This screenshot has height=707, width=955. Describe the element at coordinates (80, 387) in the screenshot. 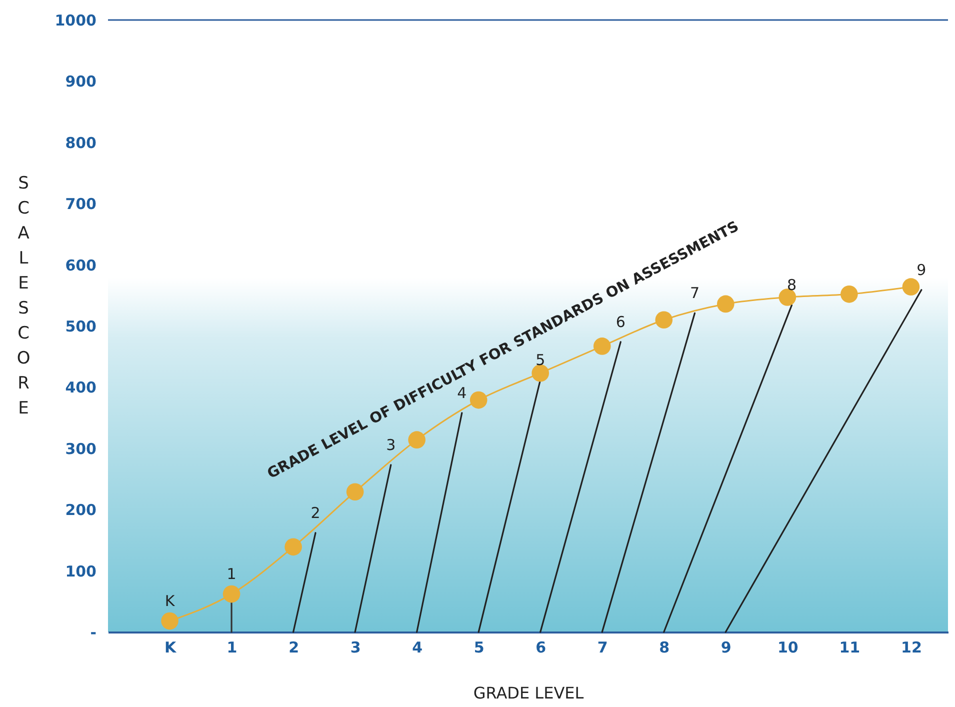

I see `y-tick-label: 400` at that location.